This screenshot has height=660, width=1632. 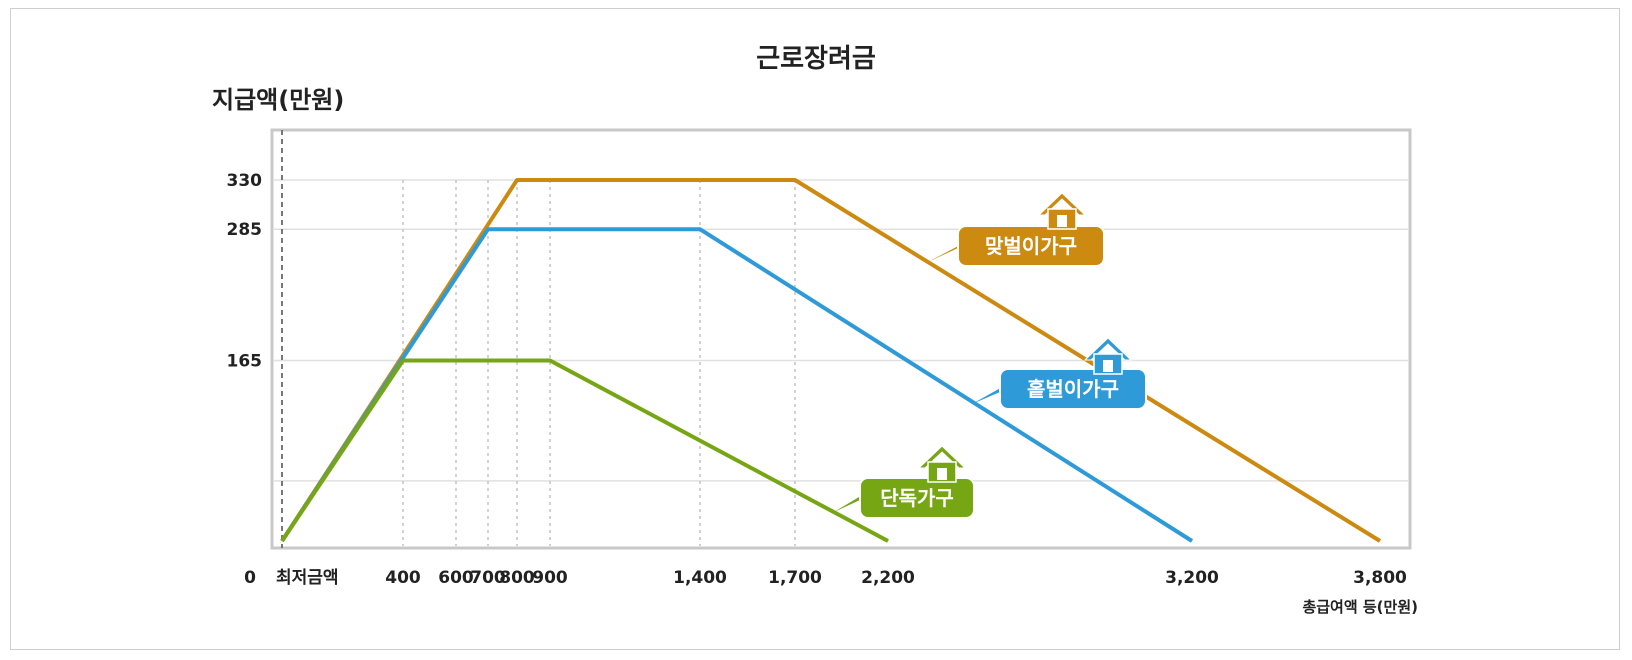 What do you see at coordinates (1360, 607) in the screenshot?
I see `x-axis-label: 총급여액 등(만원)` at bounding box center [1360, 607].